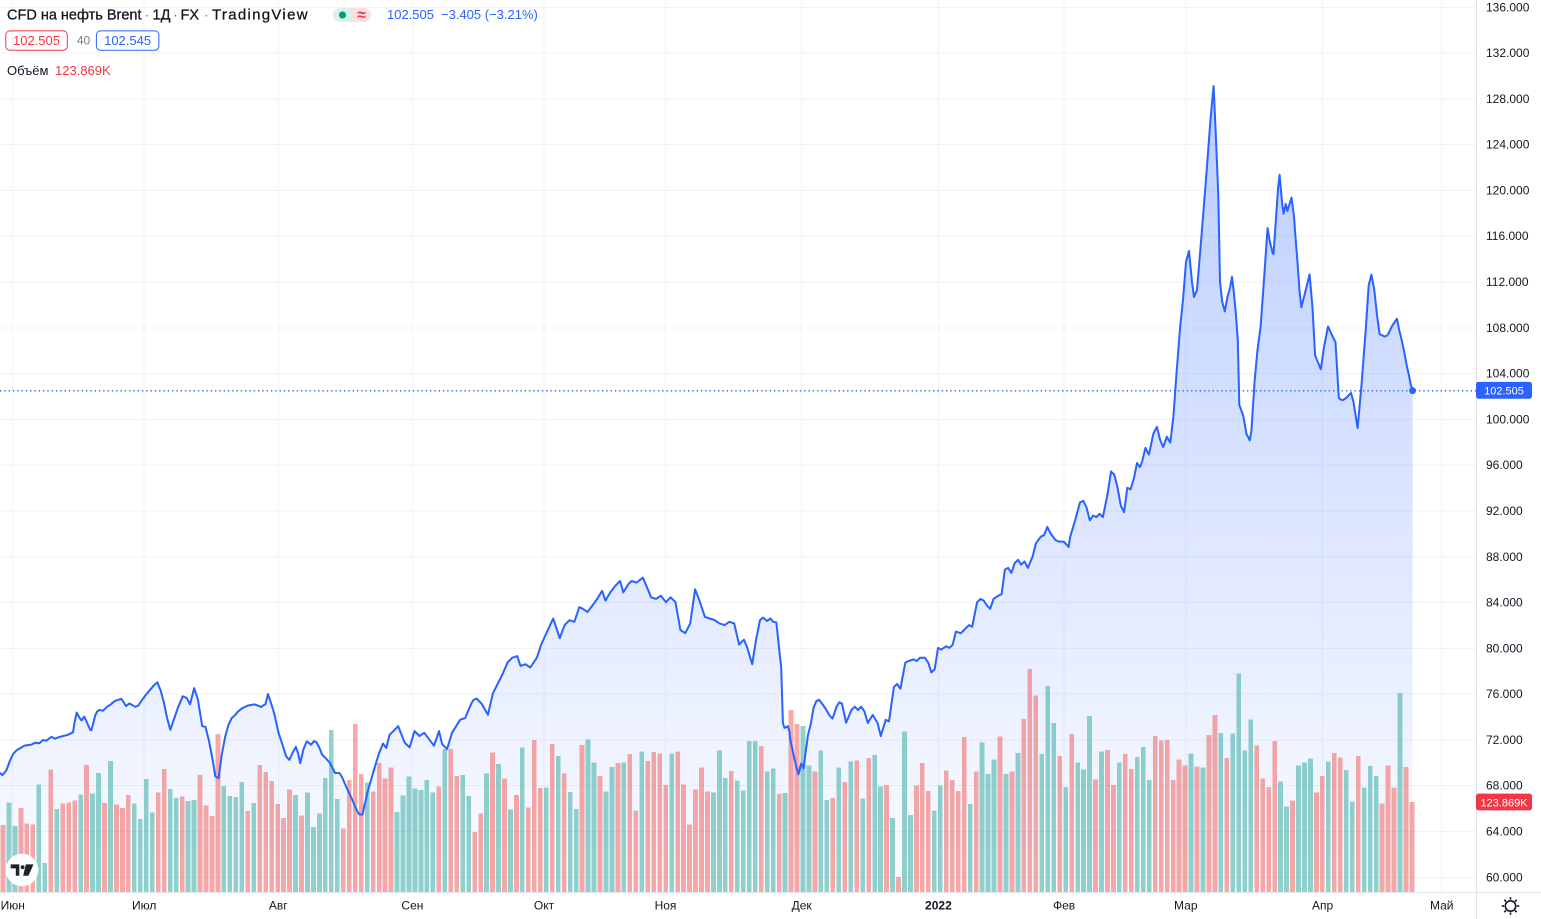 Image resolution: width=1541 pixels, height=919 pixels. What do you see at coordinates (412, 906) in the screenshot?
I see `svg-text: Сен` at bounding box center [412, 906].